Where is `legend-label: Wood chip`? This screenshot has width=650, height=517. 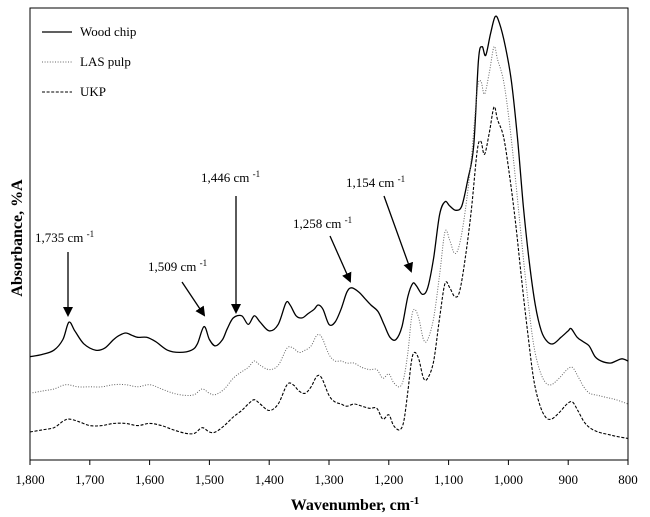 legend-label: Wood chip is located at coordinates (108, 31).